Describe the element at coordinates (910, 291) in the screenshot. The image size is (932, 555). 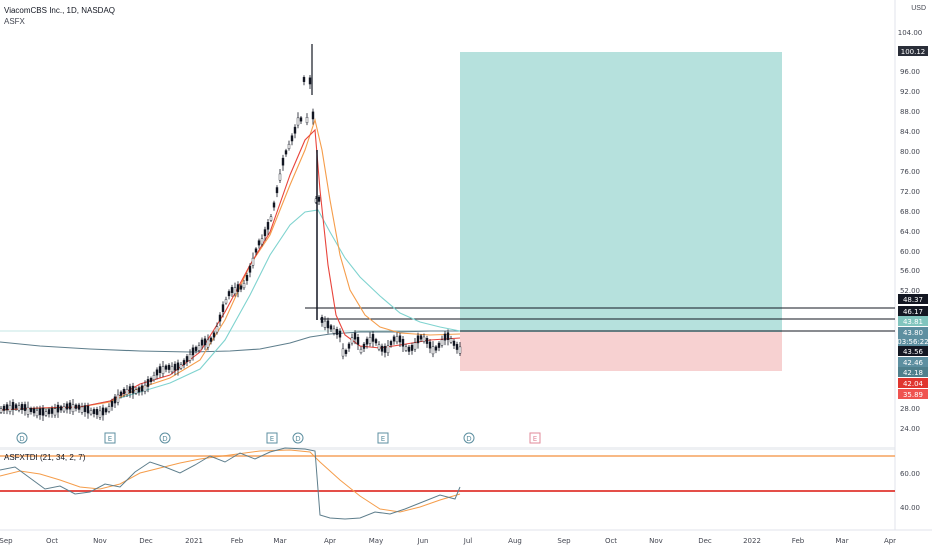
I see `price-tick: 52.00` at that location.